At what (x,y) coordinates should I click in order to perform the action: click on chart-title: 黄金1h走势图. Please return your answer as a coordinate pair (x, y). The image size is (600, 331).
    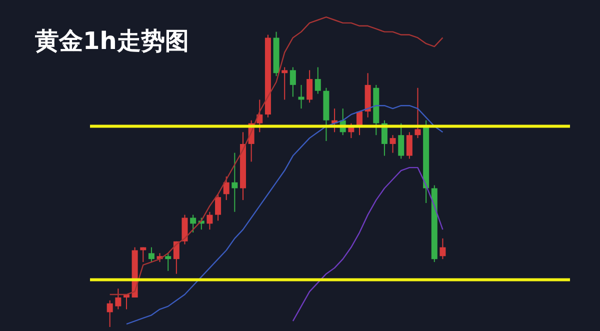
    Looking at the image, I should click on (111, 41).